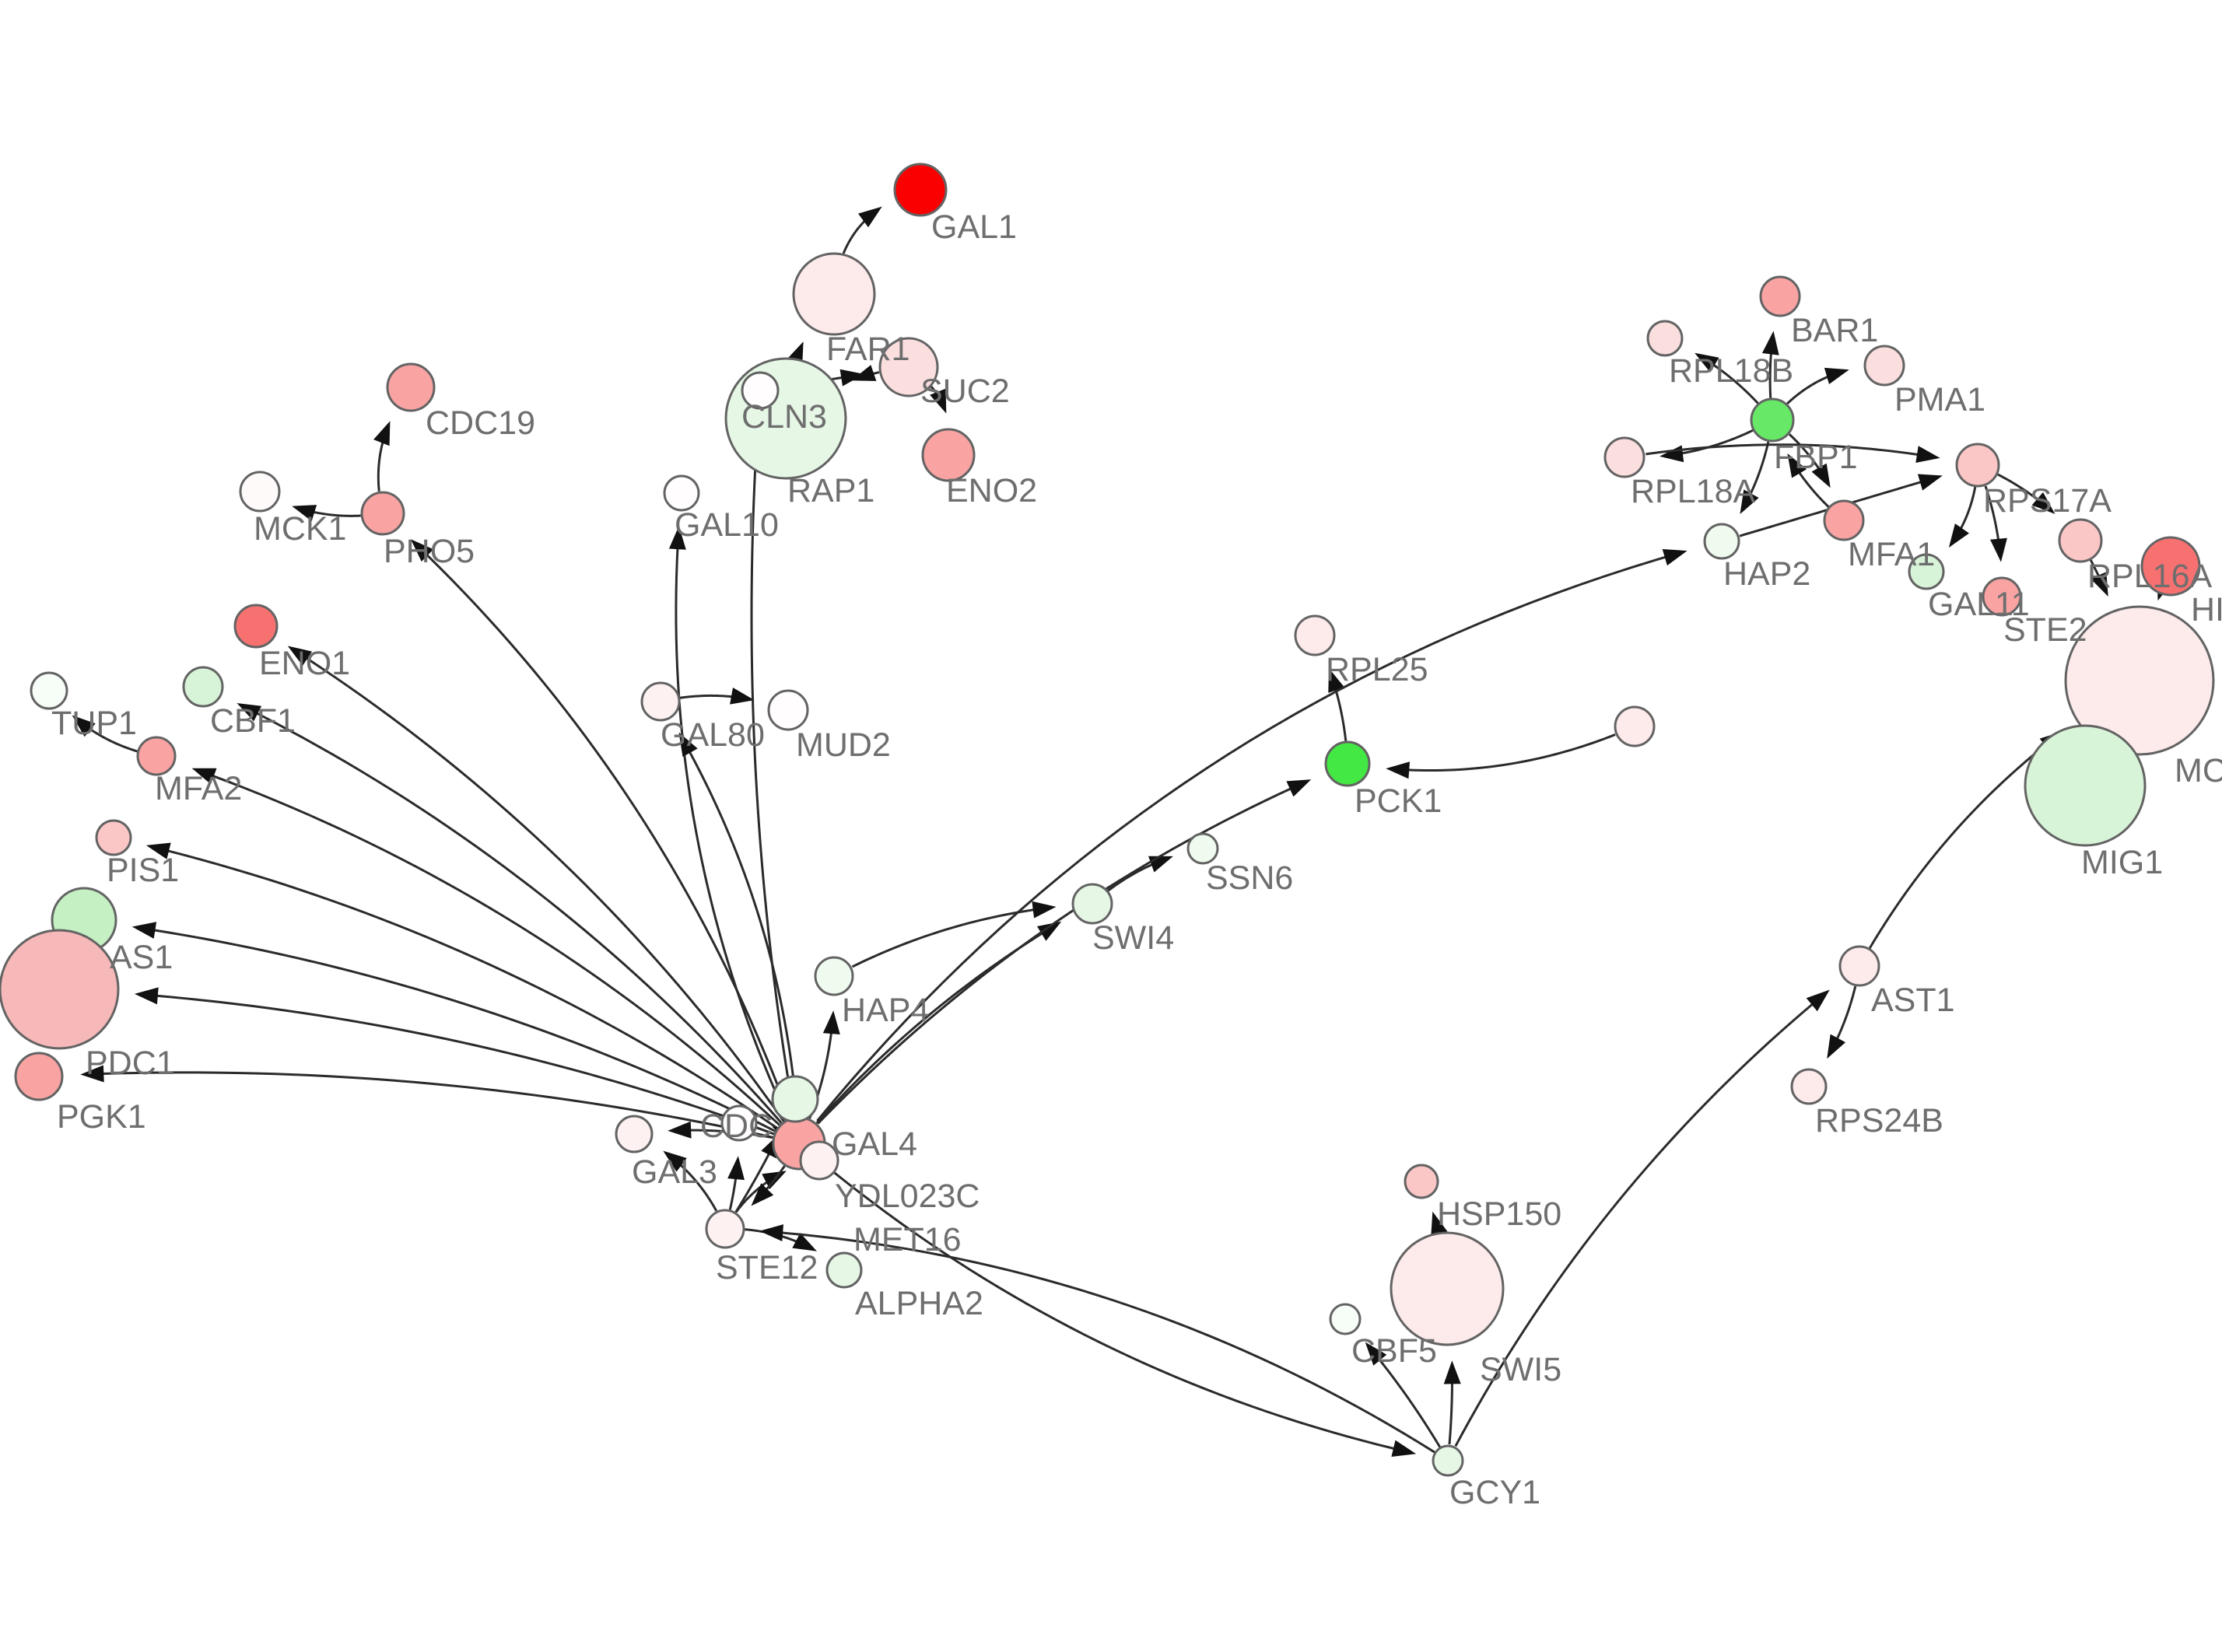 The height and width of the screenshot is (1652, 2222). What do you see at coordinates (1641, 1220) in the screenshot?
I see `edge-gcy1-to-ast1` at bounding box center [1641, 1220].